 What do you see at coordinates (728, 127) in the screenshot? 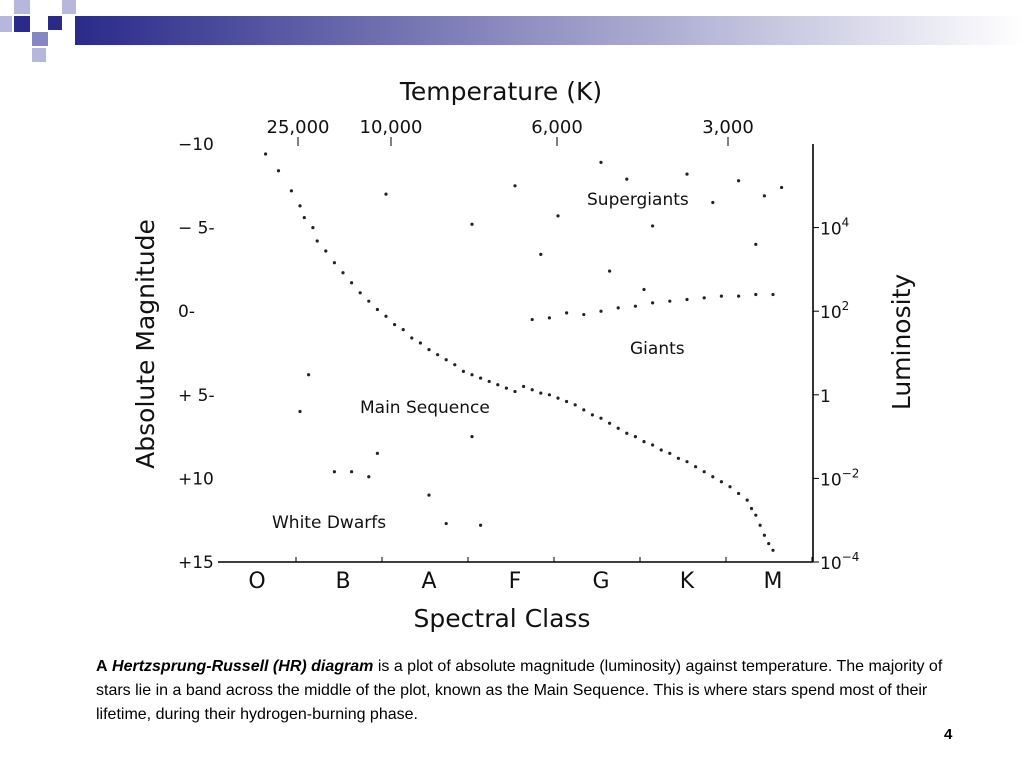
I see `top-tick-label: 3,000` at bounding box center [728, 127].